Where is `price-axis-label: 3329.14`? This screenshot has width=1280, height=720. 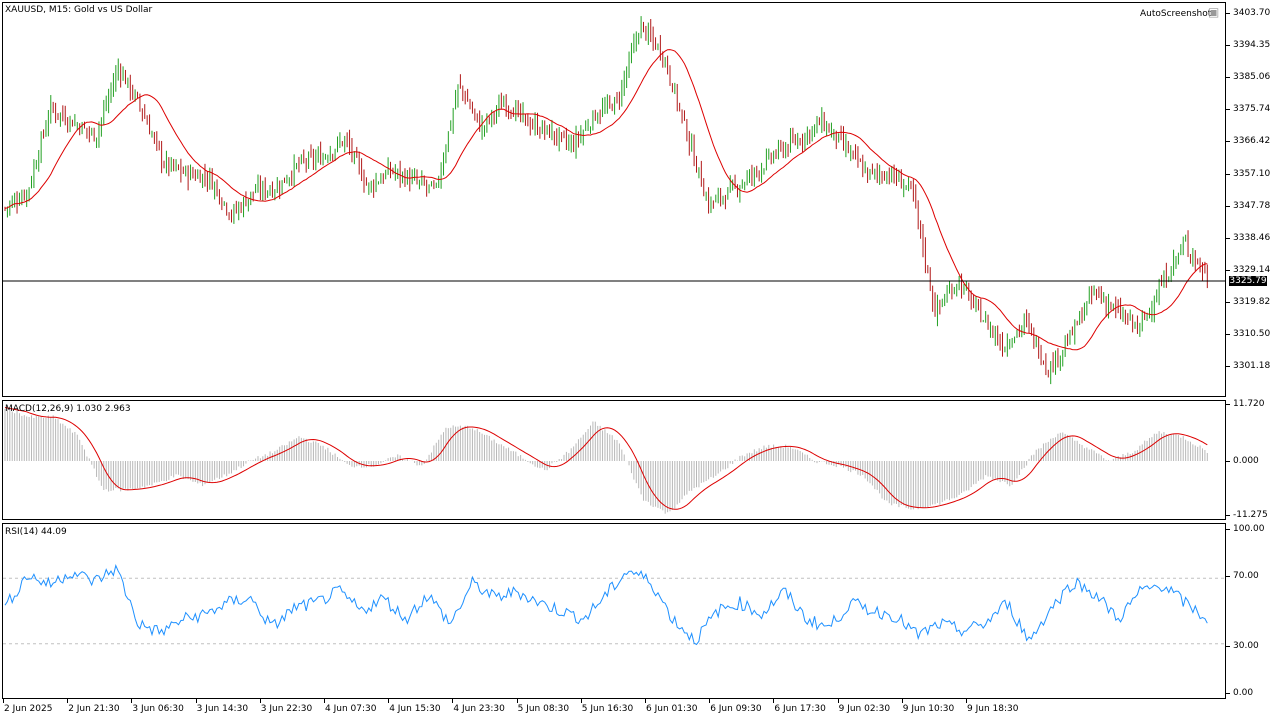 price-axis-label: 3329.14 is located at coordinates (1252, 269).